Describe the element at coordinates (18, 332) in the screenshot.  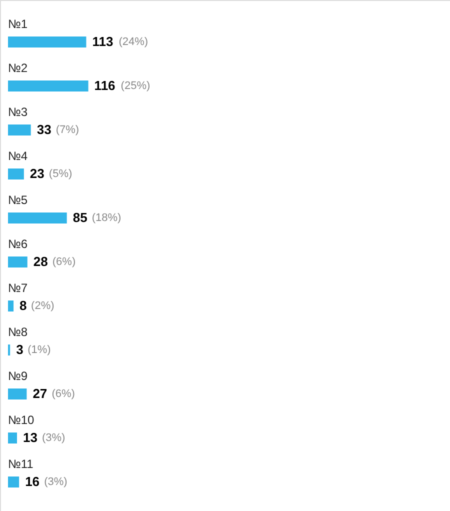
I see `y-tick-label: №8` at that location.